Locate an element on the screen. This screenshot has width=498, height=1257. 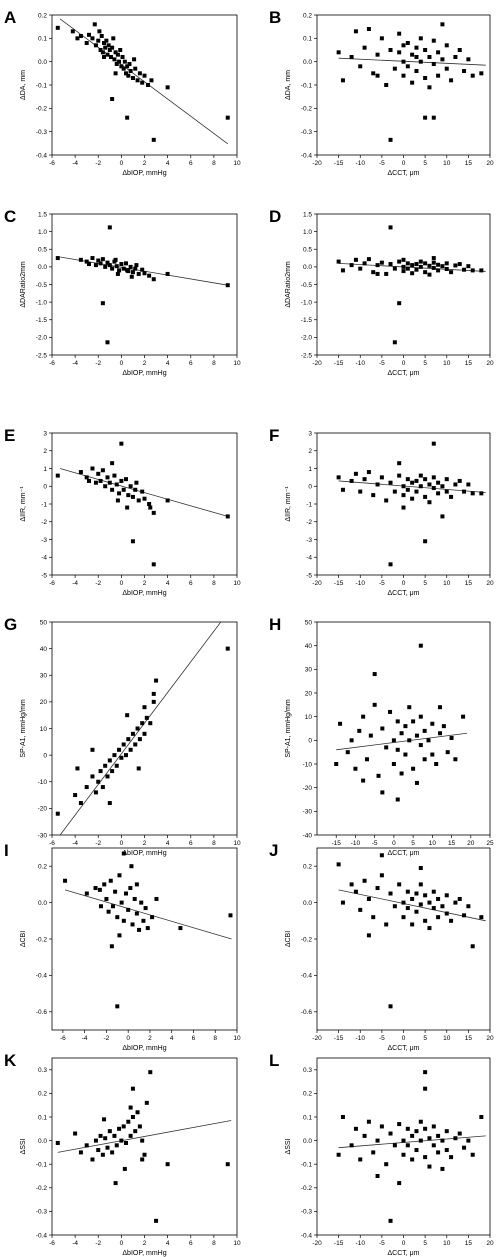
x-axis-label: ΔCCT, μm is located at coordinates (403, 173).